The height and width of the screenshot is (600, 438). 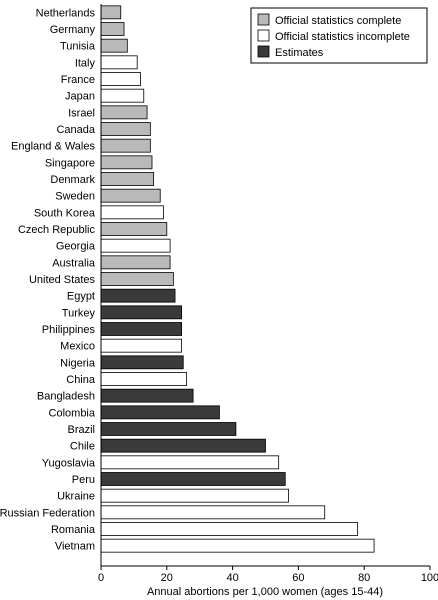 What do you see at coordinates (69, 463) in the screenshot?
I see `category-label: Yugoslavia` at bounding box center [69, 463].